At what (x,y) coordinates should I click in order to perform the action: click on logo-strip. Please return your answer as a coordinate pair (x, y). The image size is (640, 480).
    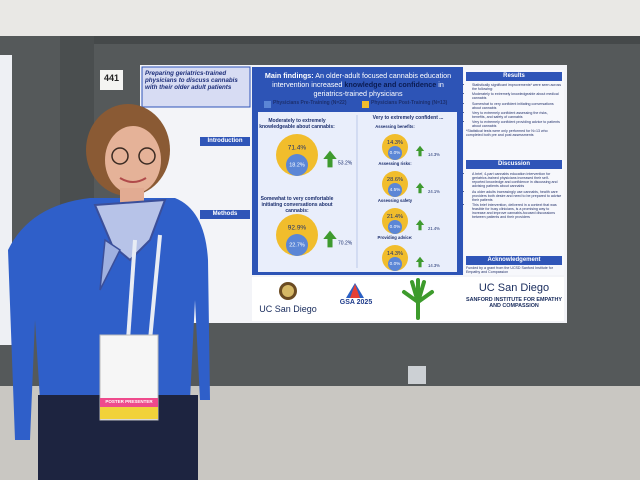
    Looking at the image, I should click on (408, 299).